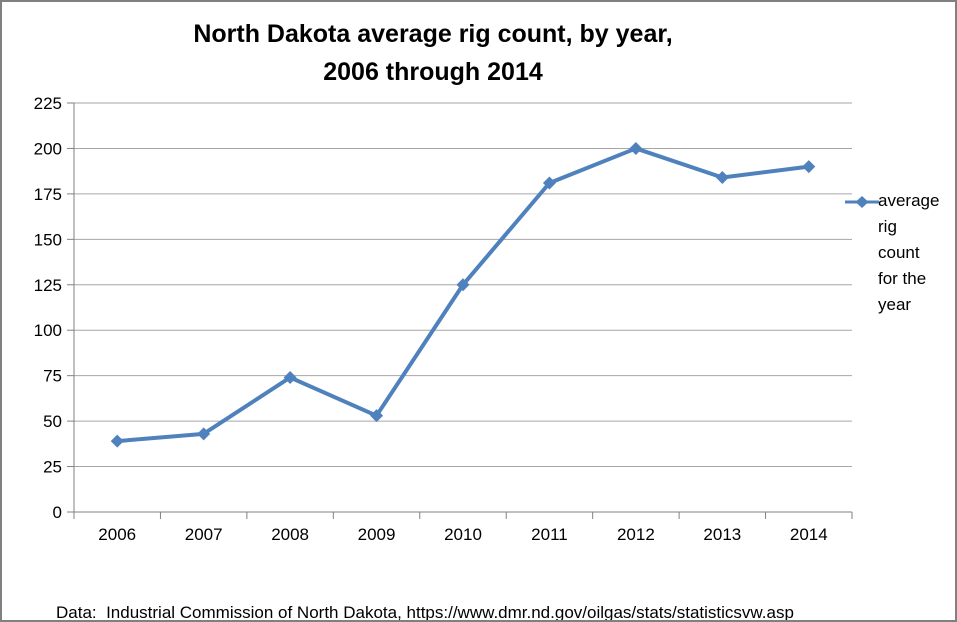 The height and width of the screenshot is (622, 957). Describe the element at coordinates (204, 534) in the screenshot. I see `x-tick-label: 2007` at that location.